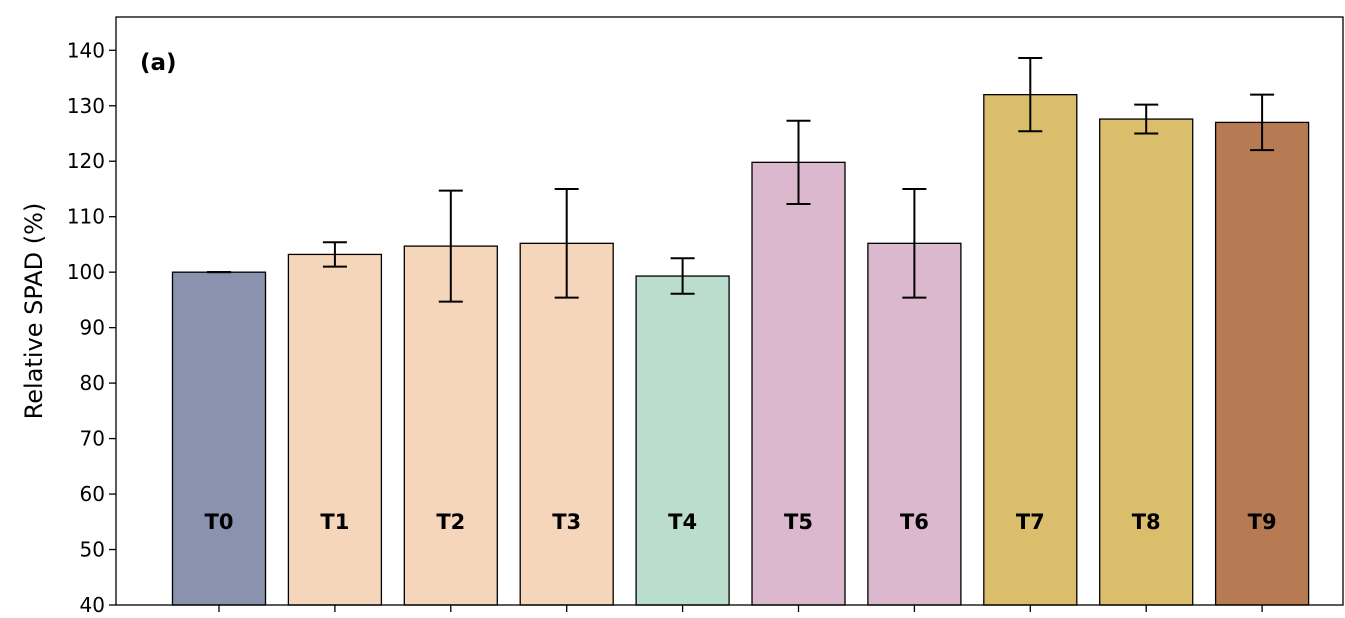  I want to click on bar-label-t6: T6, so click(914, 522).